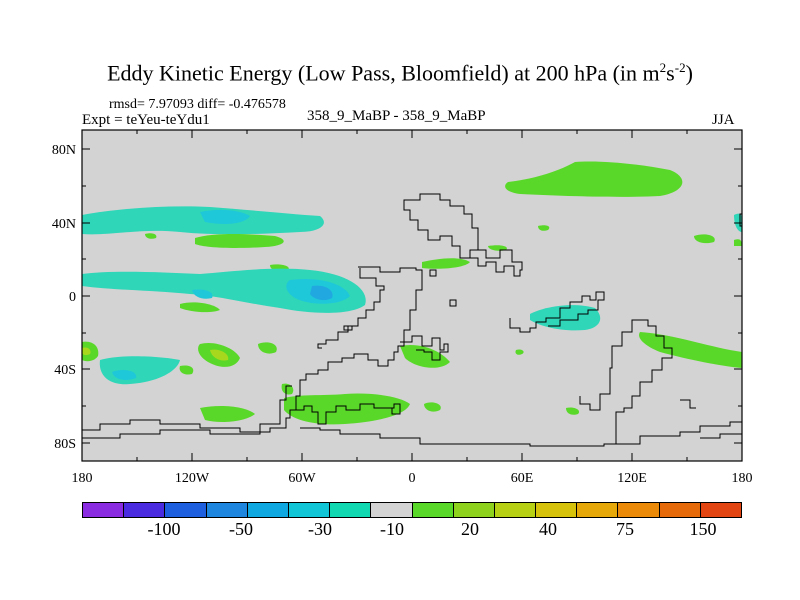  I want to click on coastline-africa, so click(424, 348).